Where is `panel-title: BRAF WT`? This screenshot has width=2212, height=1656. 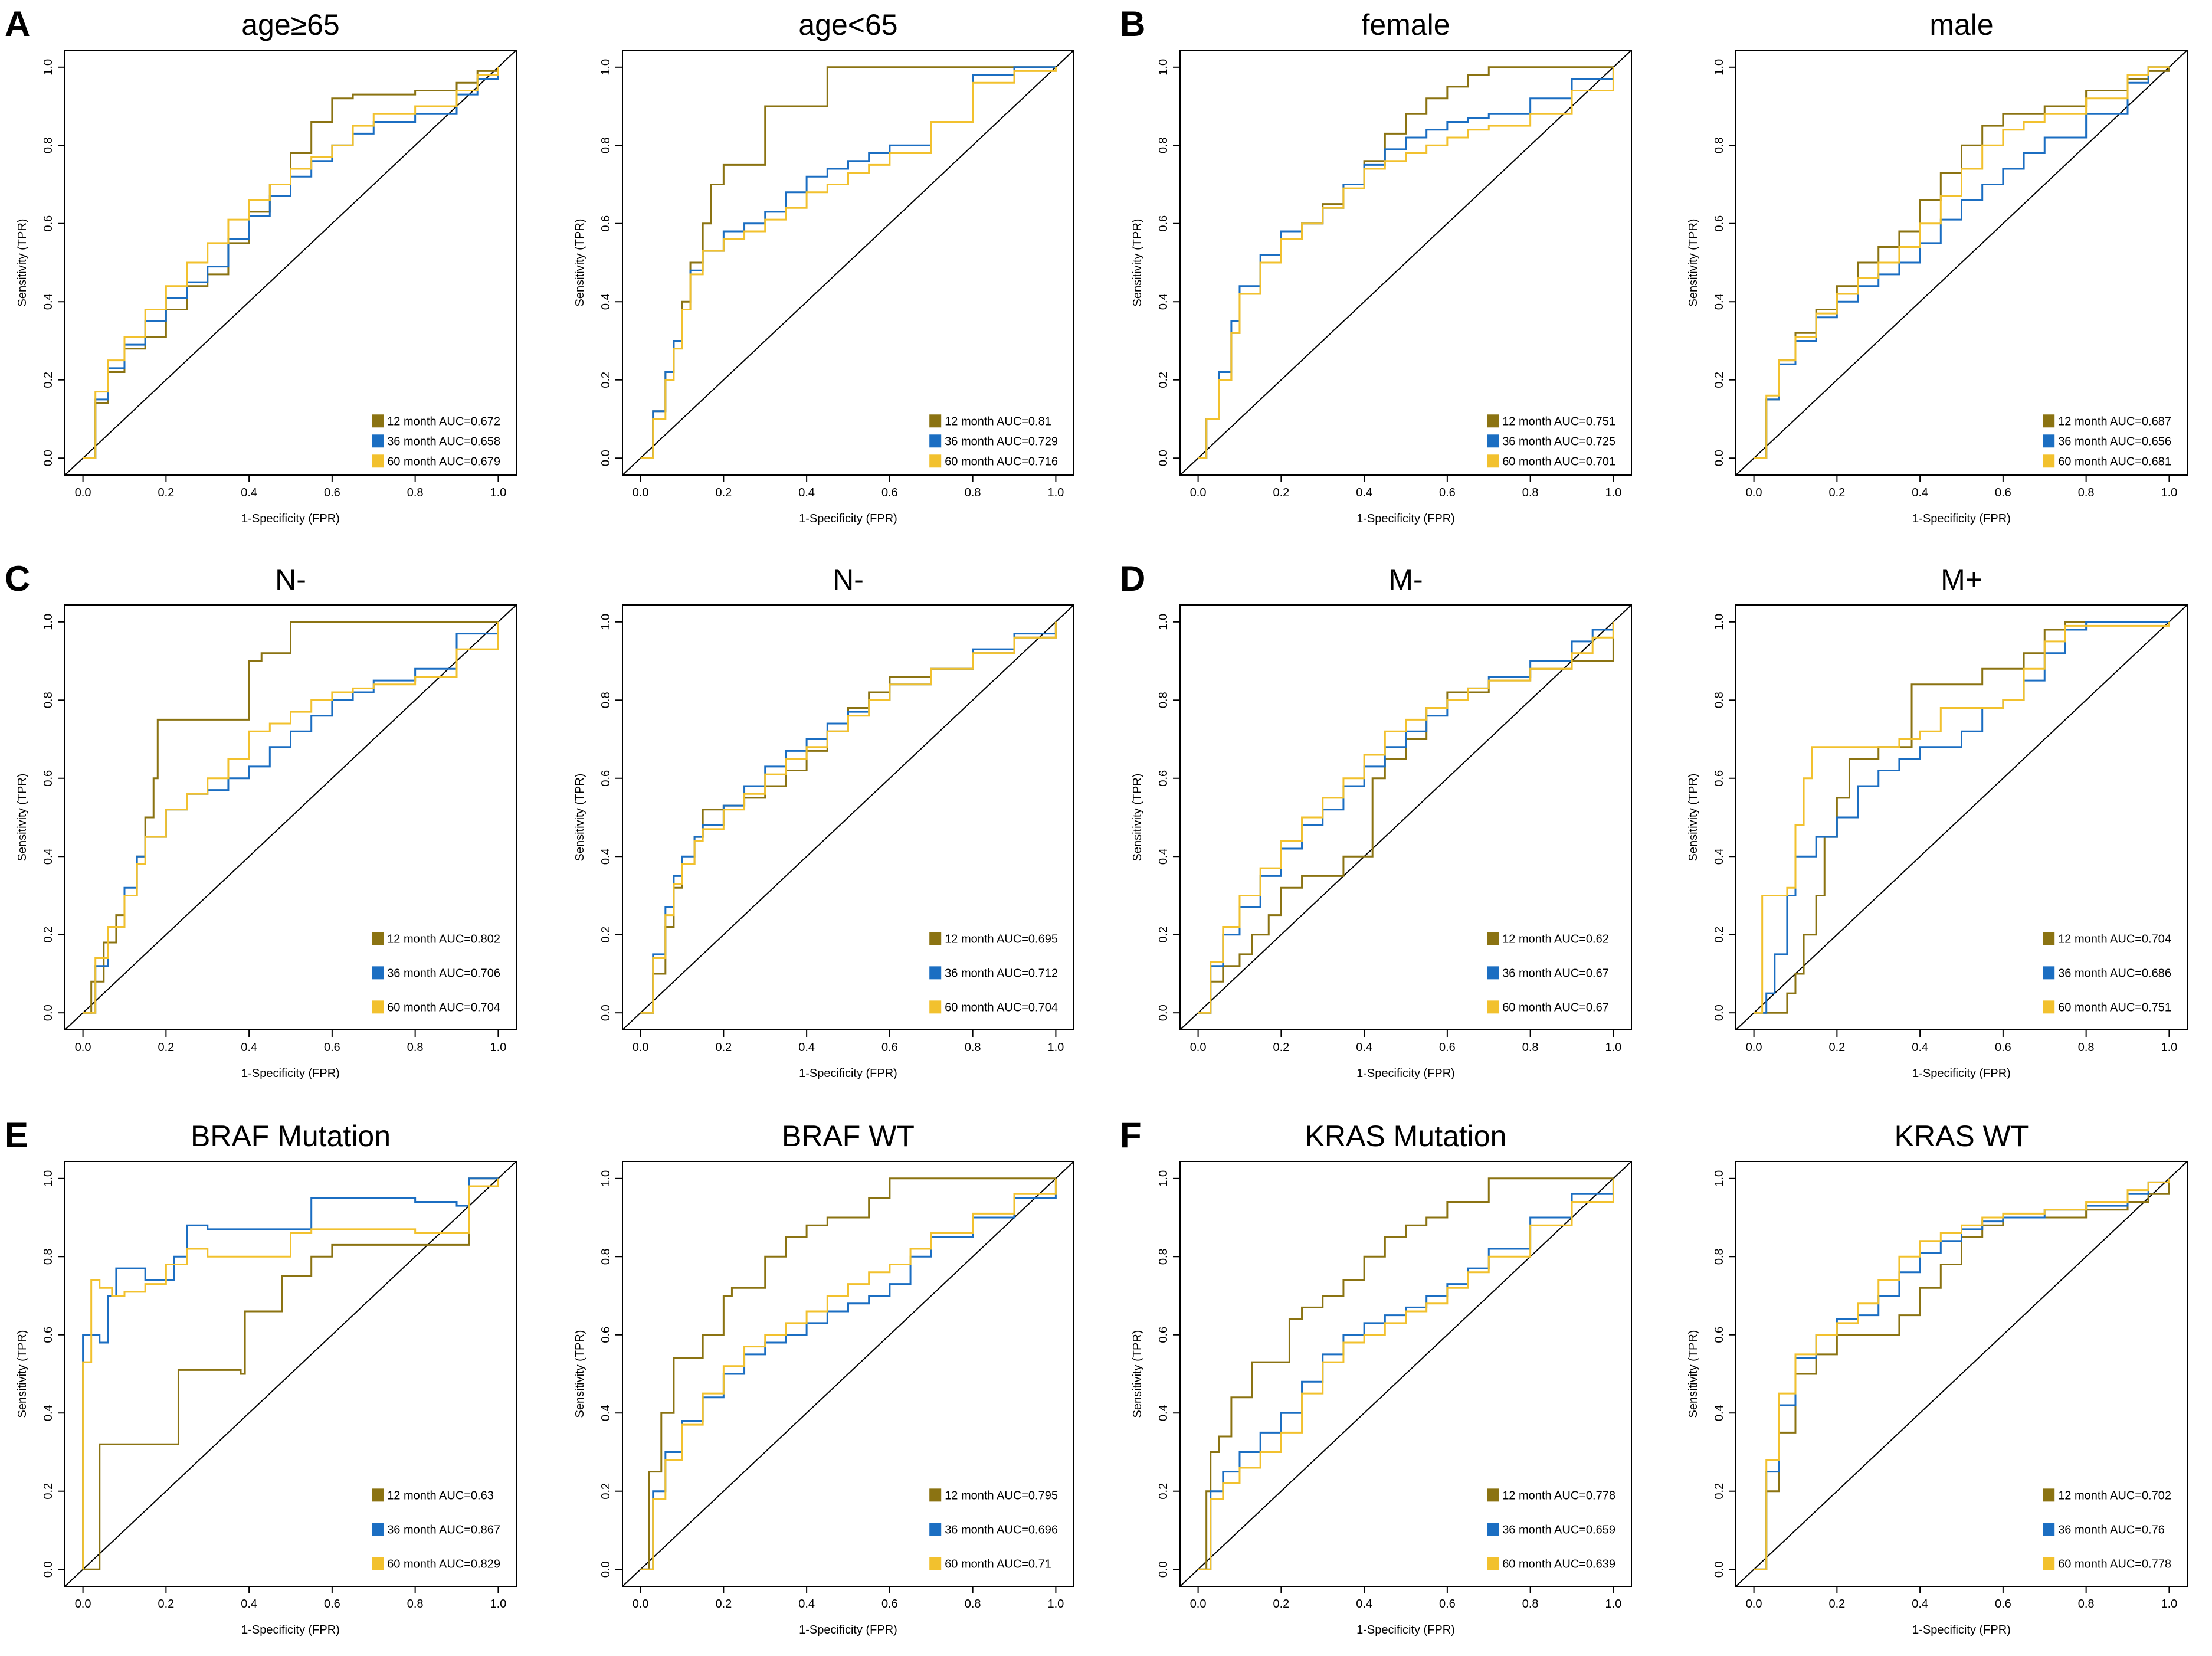 panel-title: BRAF WT is located at coordinates (848, 1136).